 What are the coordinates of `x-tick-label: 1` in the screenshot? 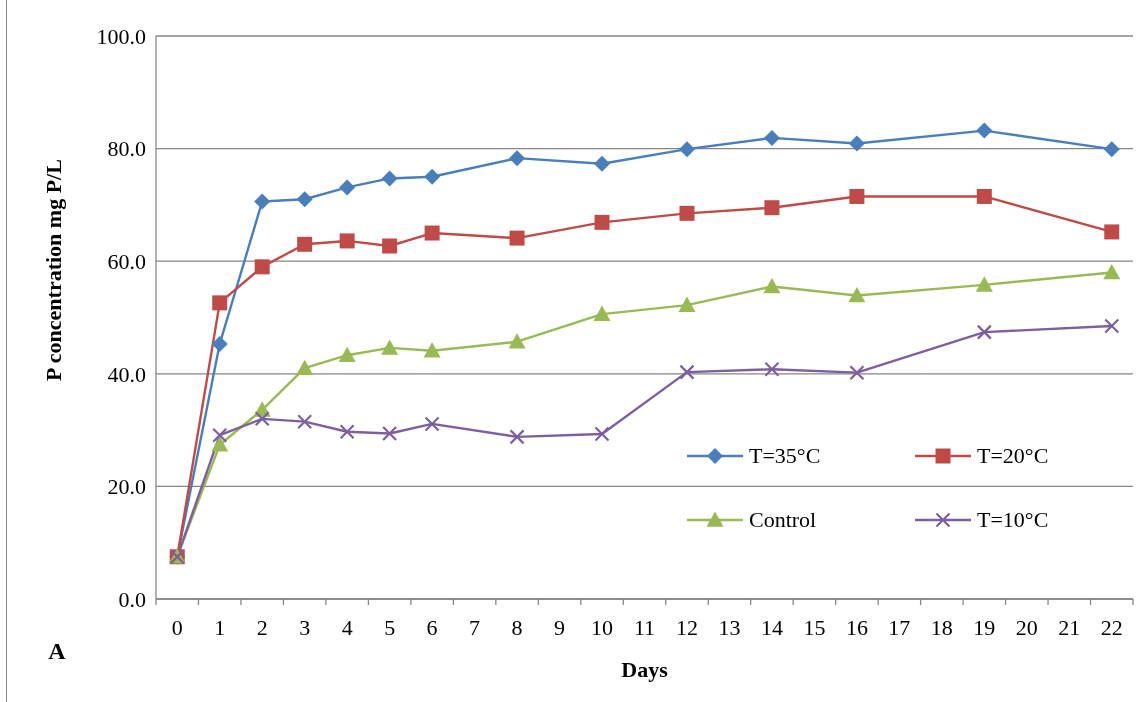 It's located at (220, 627).